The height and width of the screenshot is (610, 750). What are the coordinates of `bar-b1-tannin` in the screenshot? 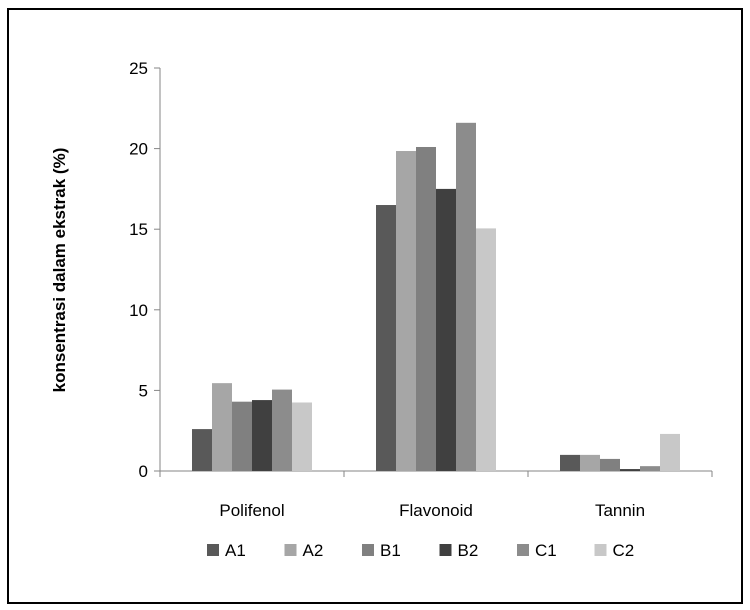 It's located at (610, 464).